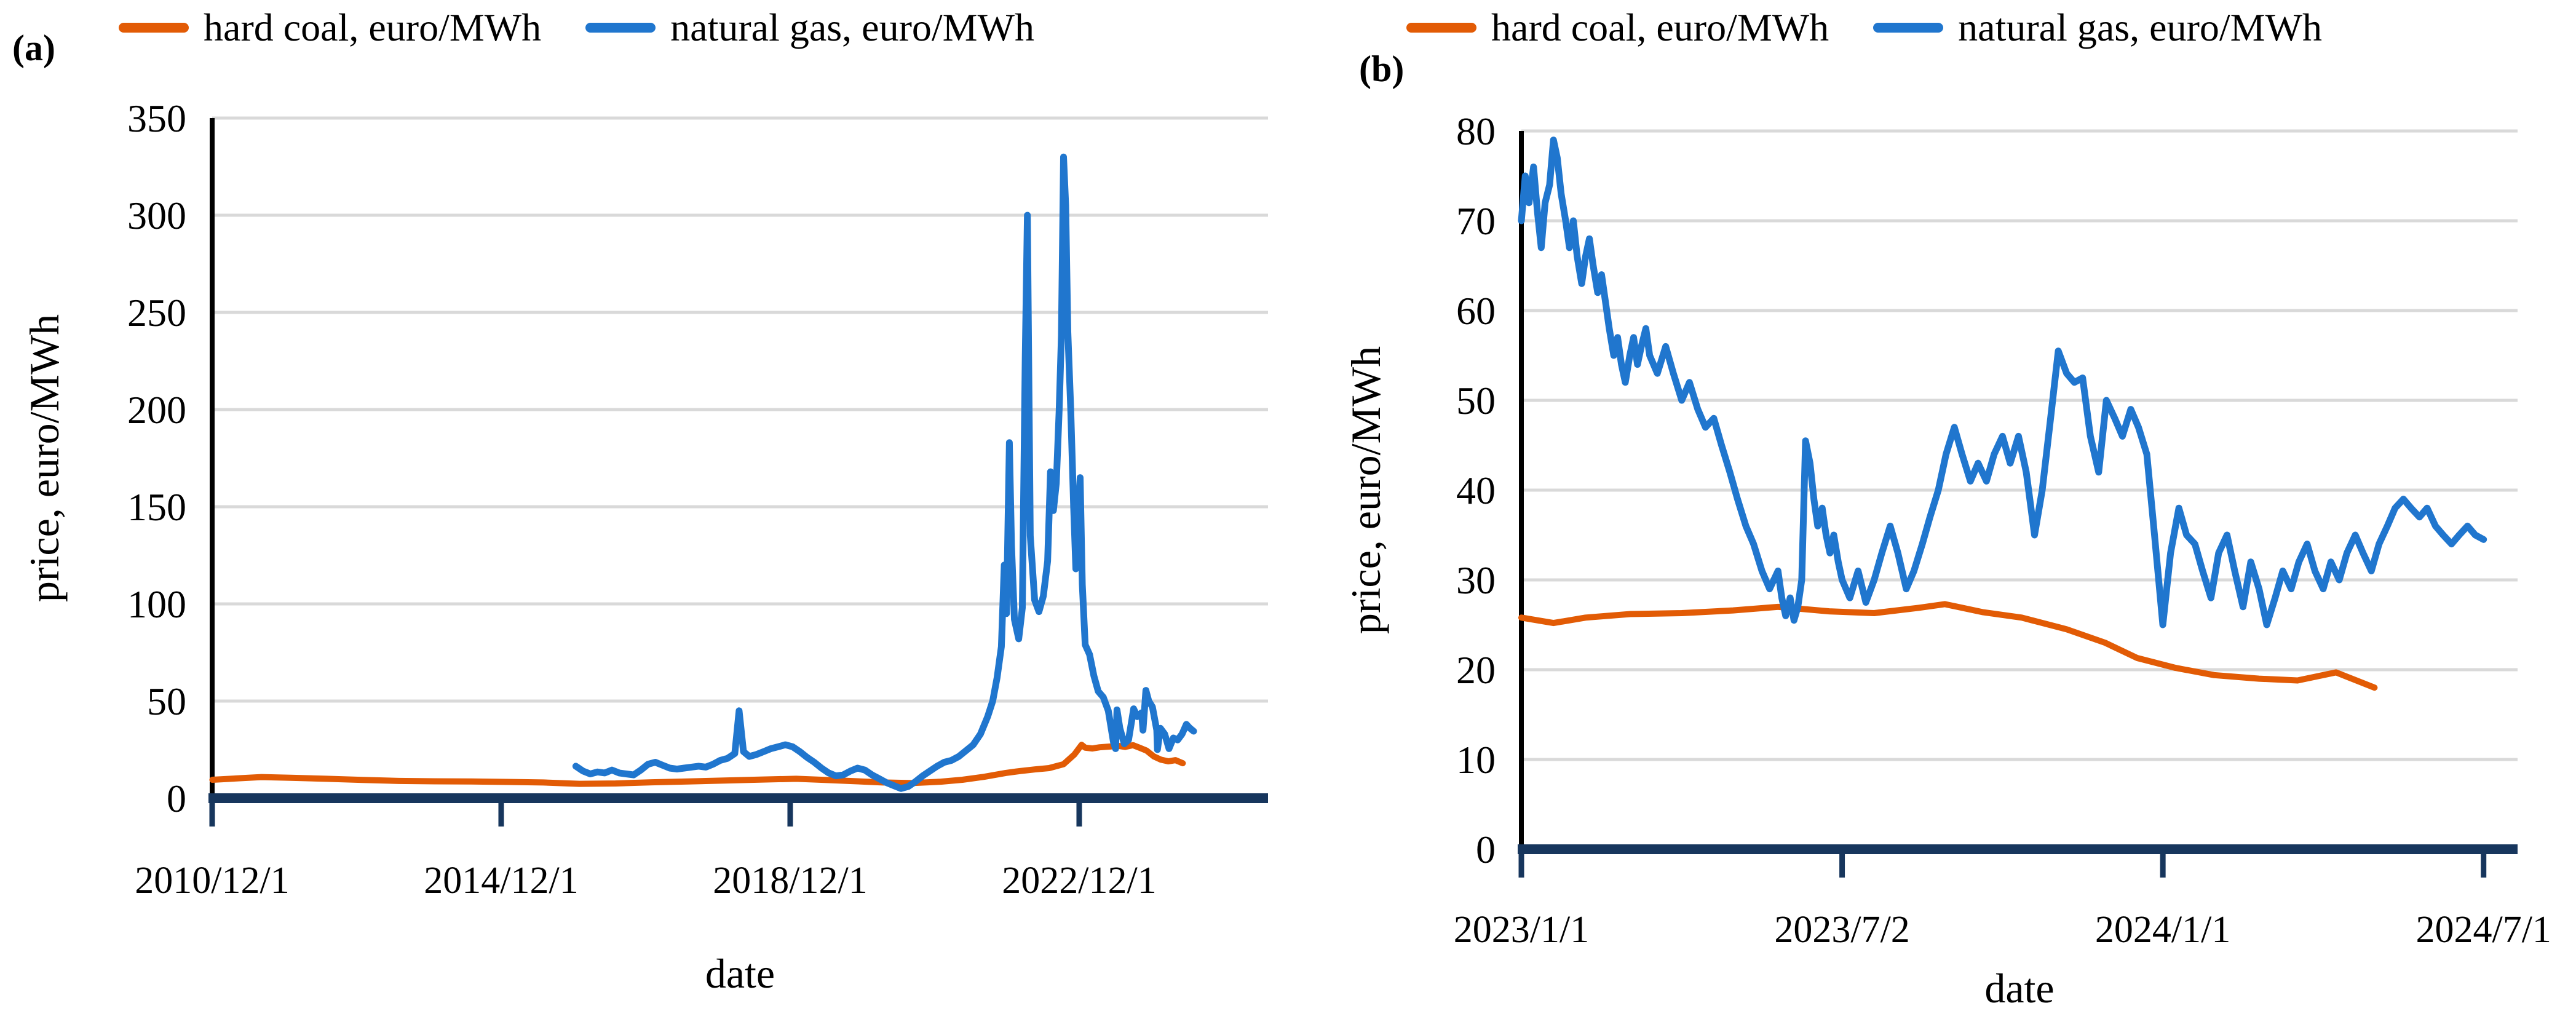  I want to click on y-tick-label: 60, so click(1476, 311).